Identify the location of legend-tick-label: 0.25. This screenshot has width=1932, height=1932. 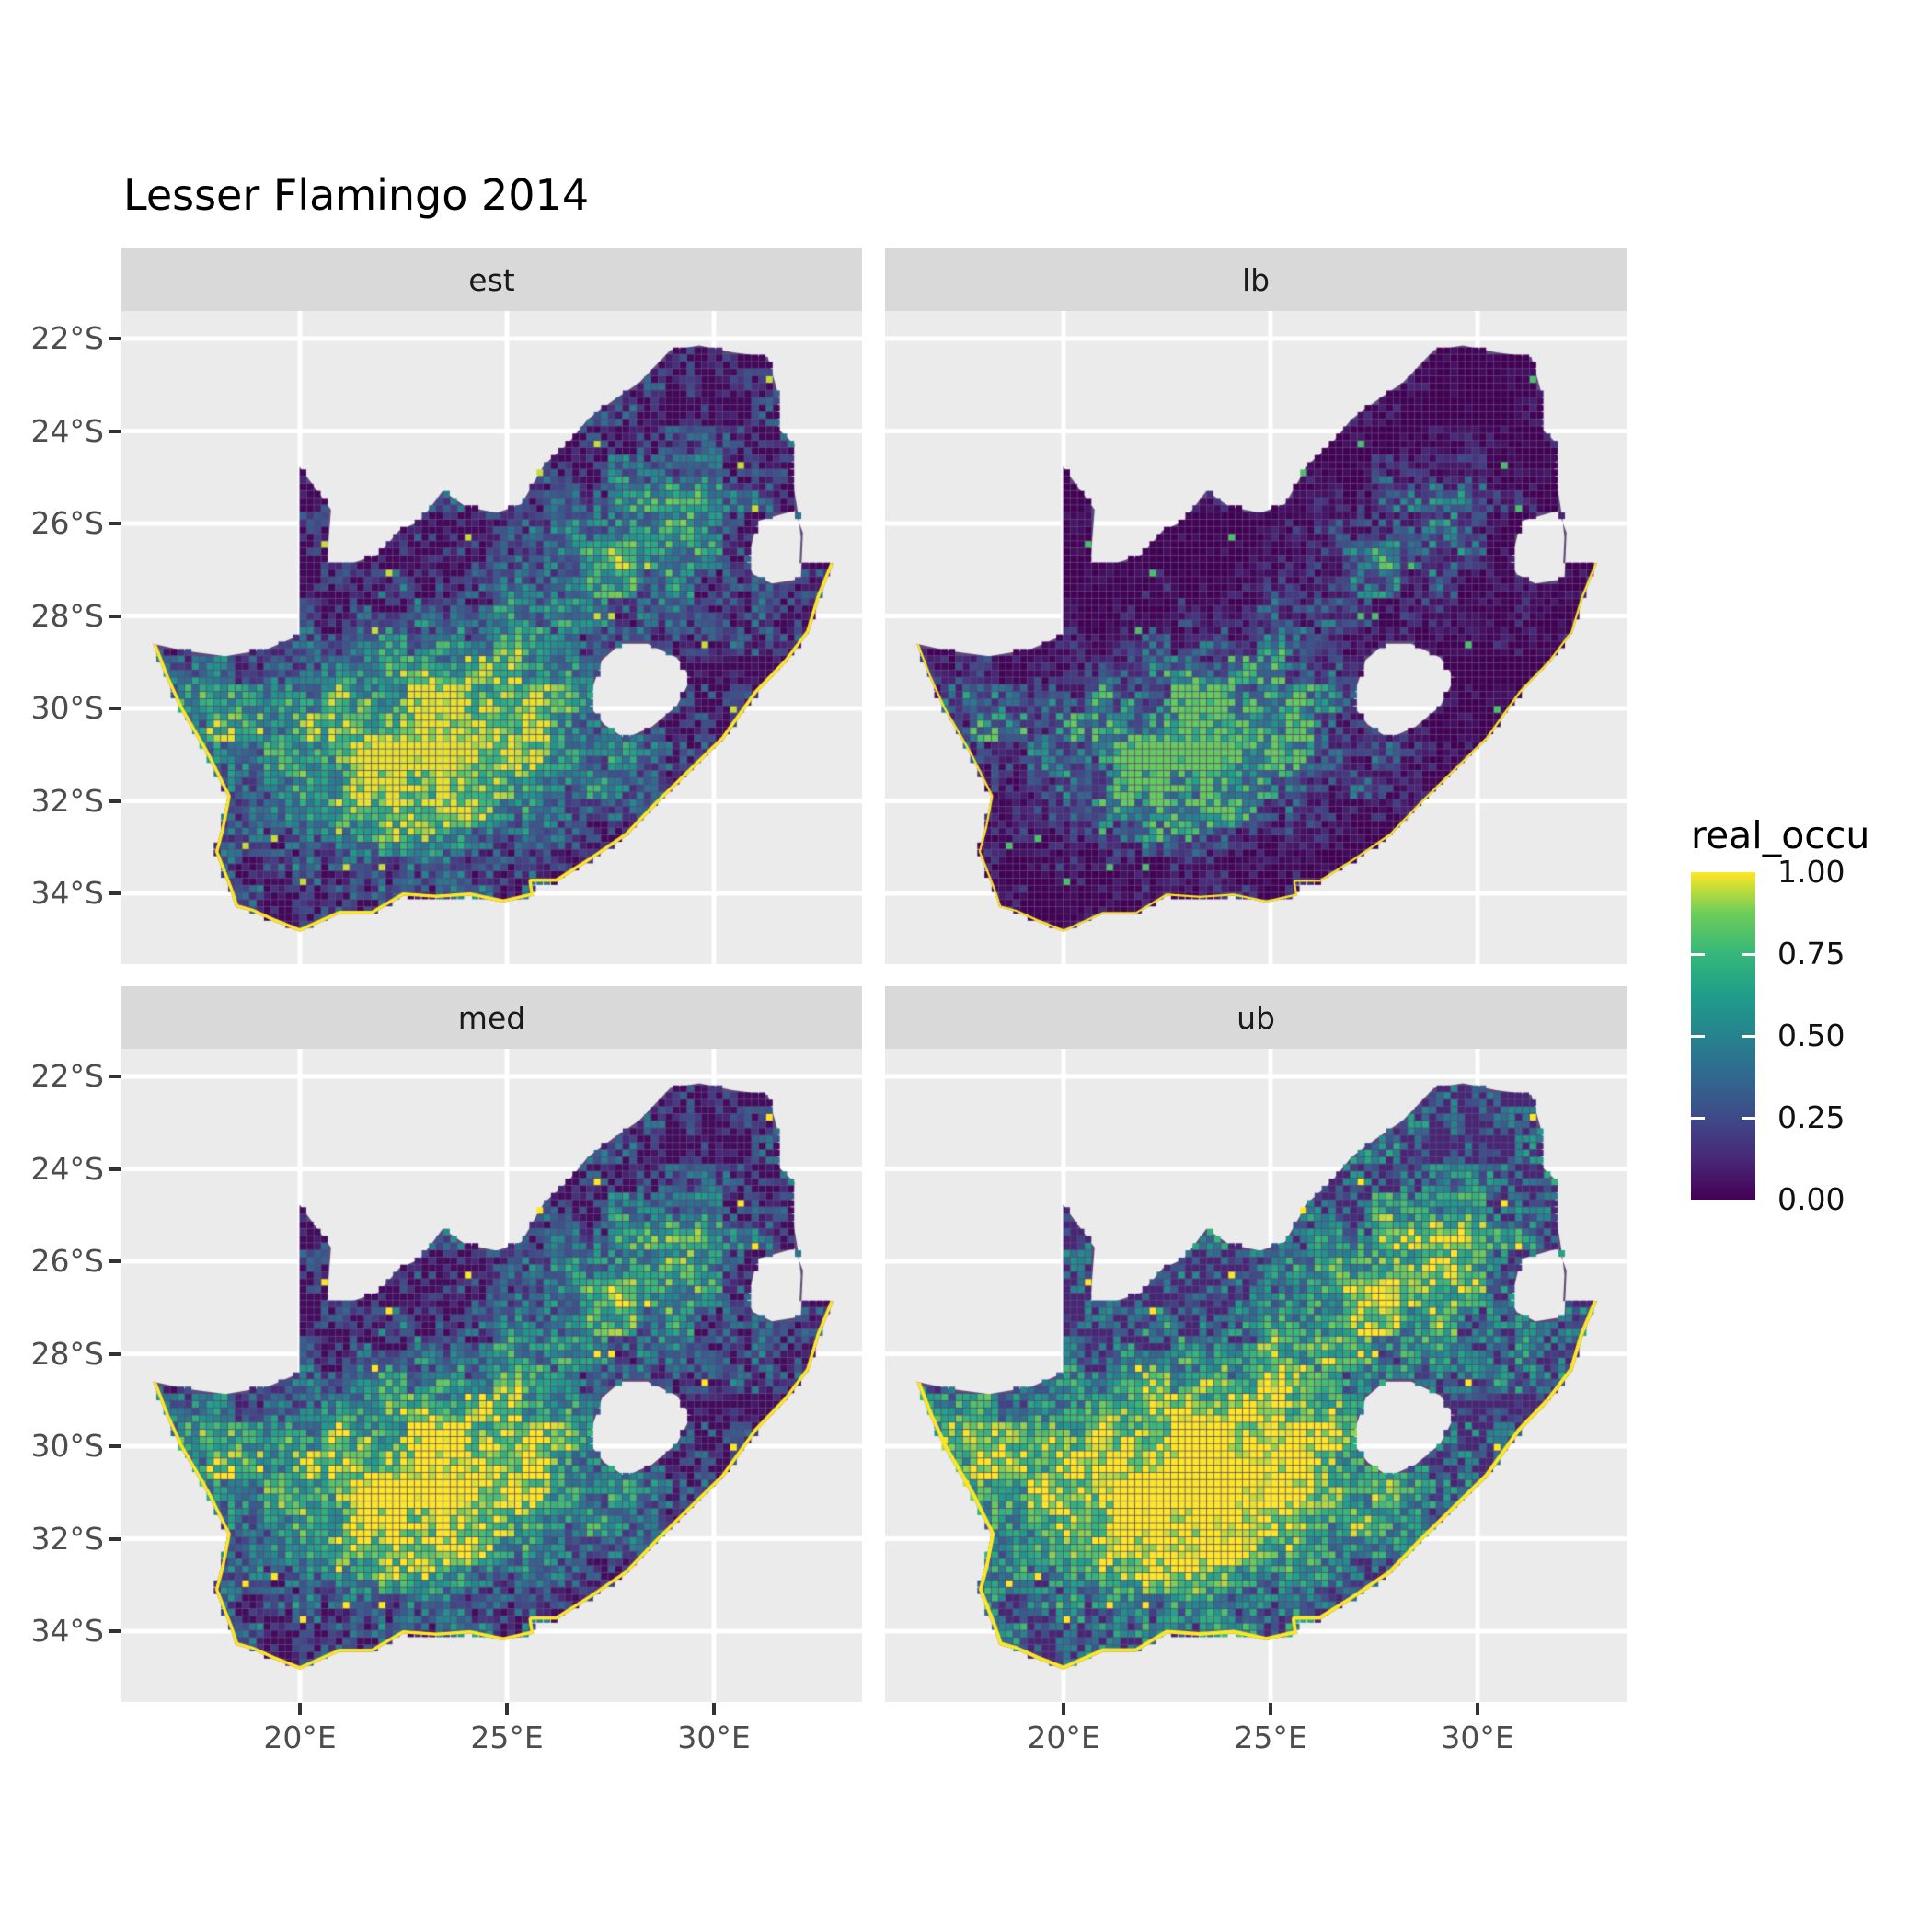
(1811, 1117).